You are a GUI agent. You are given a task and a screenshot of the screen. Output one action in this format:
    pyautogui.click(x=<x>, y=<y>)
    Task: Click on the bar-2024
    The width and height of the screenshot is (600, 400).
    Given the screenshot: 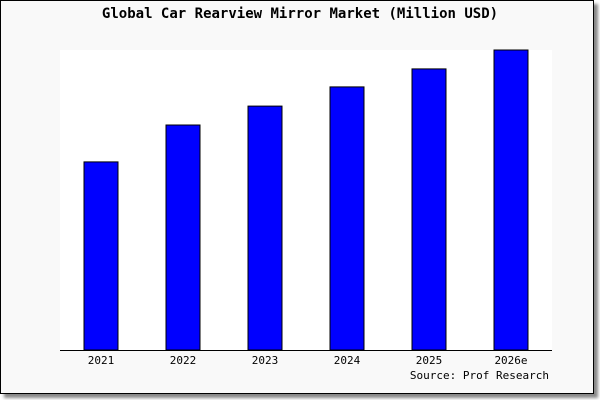 What is the action you would take?
    pyautogui.click(x=347, y=218)
    